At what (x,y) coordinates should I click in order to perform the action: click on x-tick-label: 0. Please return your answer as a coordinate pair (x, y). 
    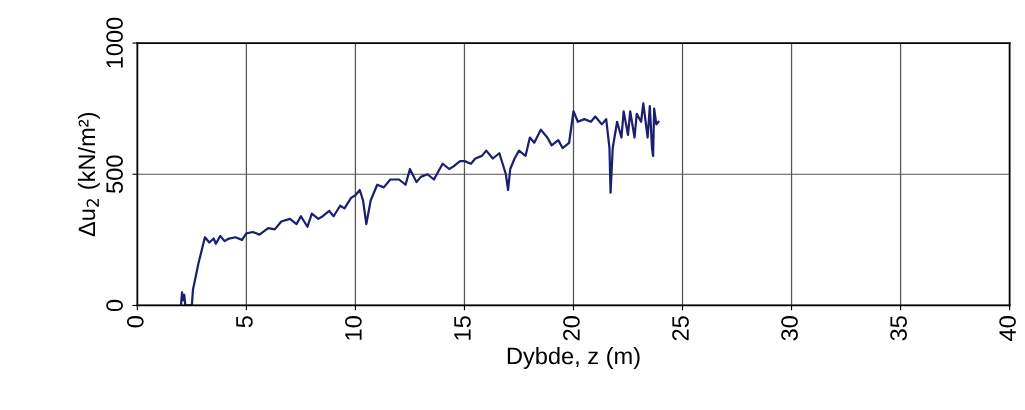
    Looking at the image, I should click on (135, 322).